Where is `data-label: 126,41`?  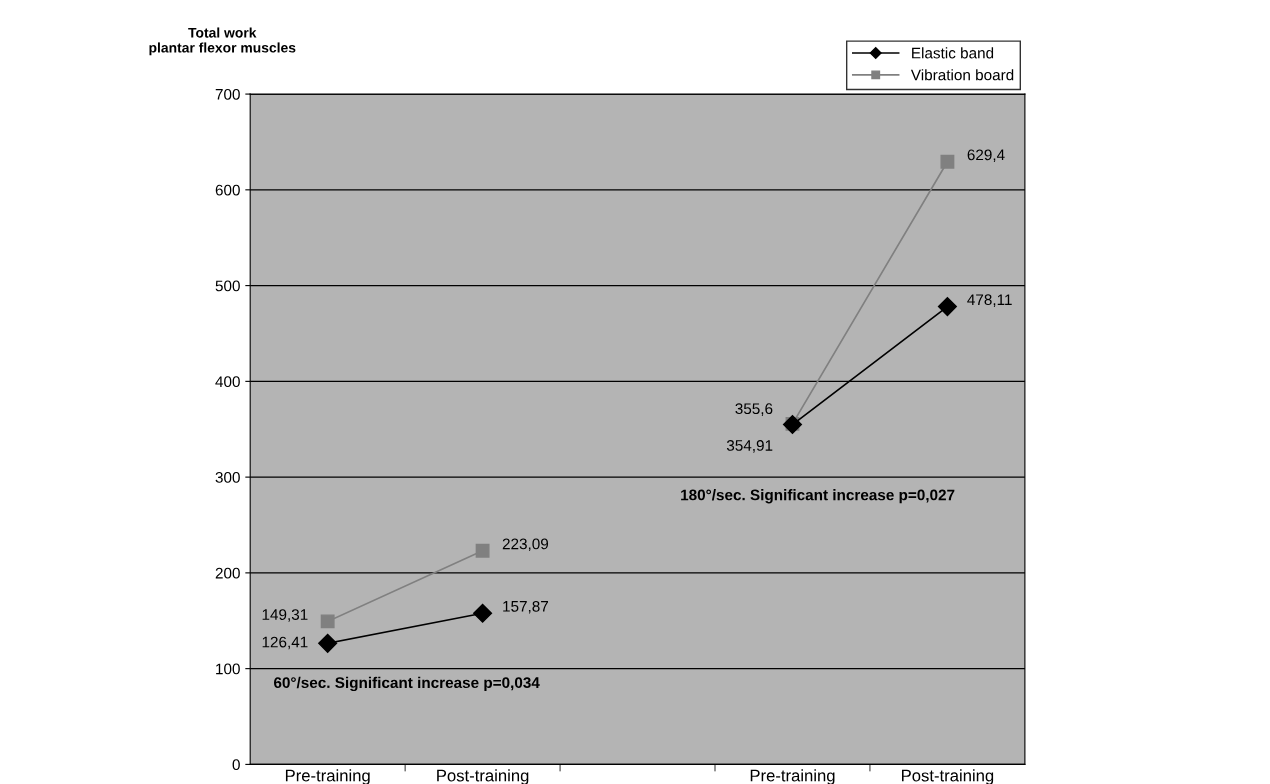
data-label: 126,41 is located at coordinates (285, 643).